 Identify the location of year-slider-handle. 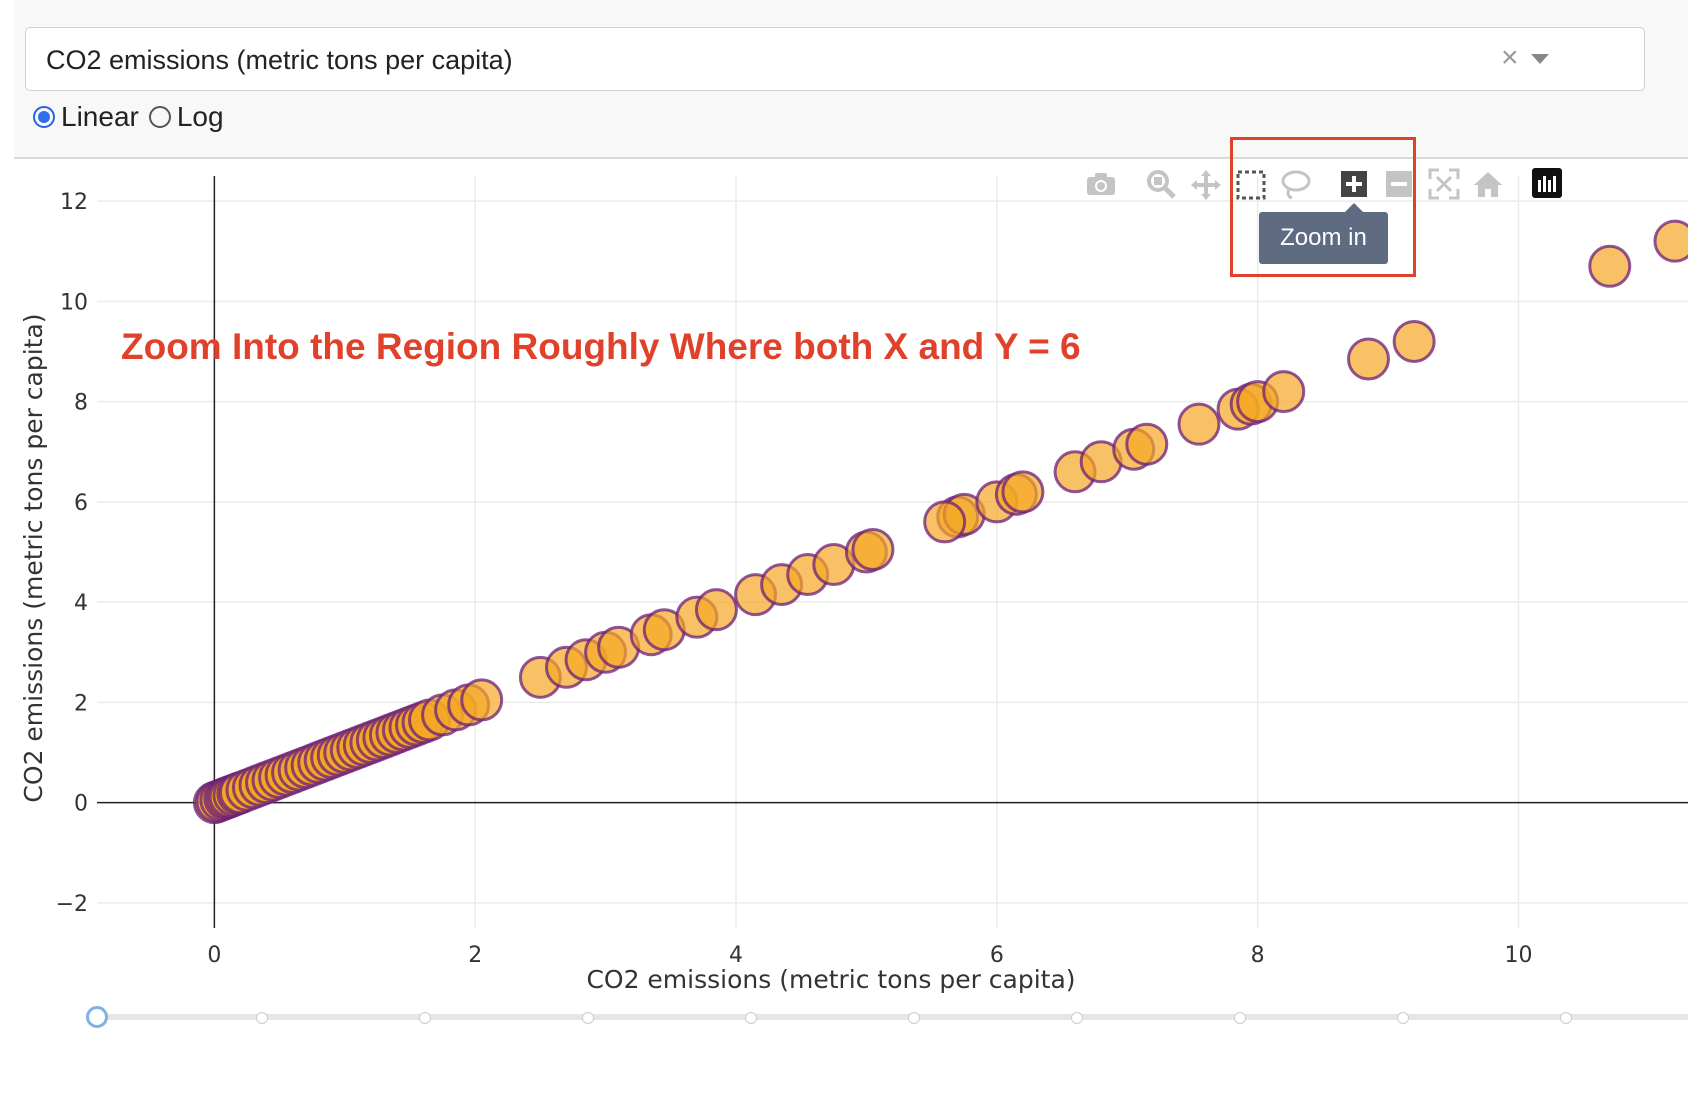
(97, 1017).